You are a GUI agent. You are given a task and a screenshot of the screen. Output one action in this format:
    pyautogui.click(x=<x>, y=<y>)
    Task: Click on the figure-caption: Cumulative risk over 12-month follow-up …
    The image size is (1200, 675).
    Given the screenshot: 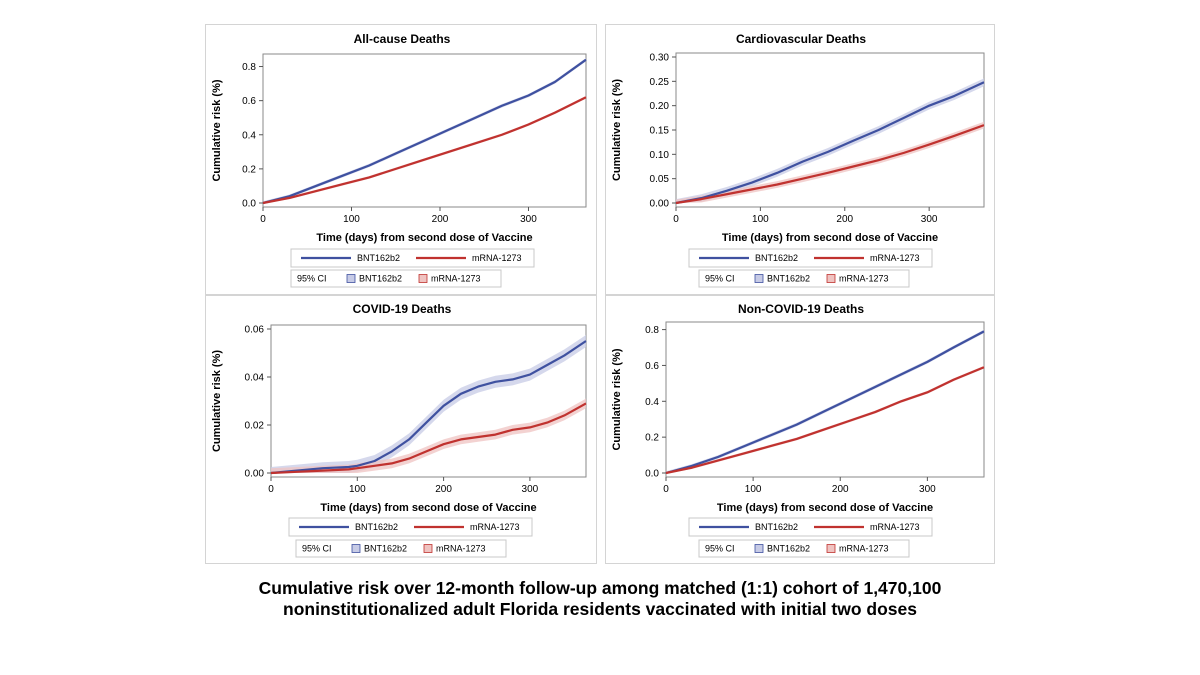 What is the action you would take?
    pyautogui.click(x=600, y=599)
    